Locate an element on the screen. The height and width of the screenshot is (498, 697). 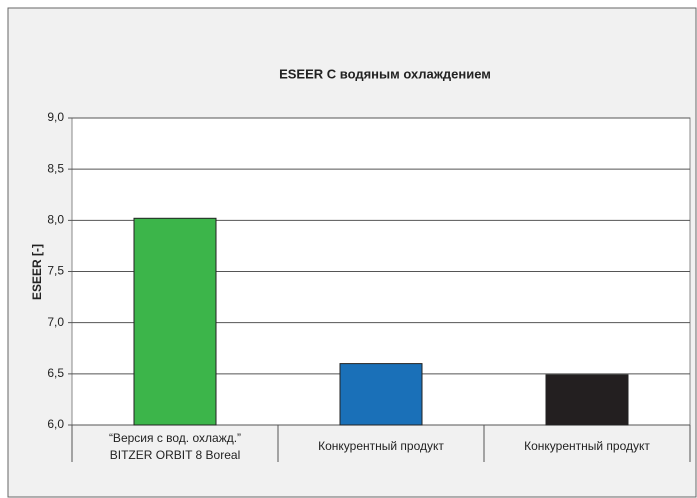
y-tick-label: 8,0 is located at coordinates (55, 220).